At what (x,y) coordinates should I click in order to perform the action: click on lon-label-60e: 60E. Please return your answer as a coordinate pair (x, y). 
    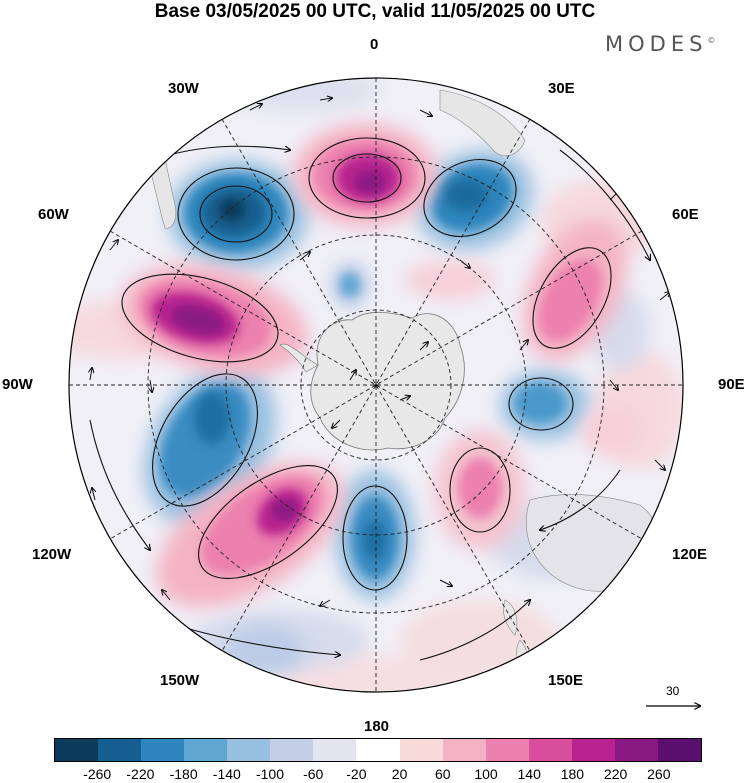
    Looking at the image, I should click on (685, 214).